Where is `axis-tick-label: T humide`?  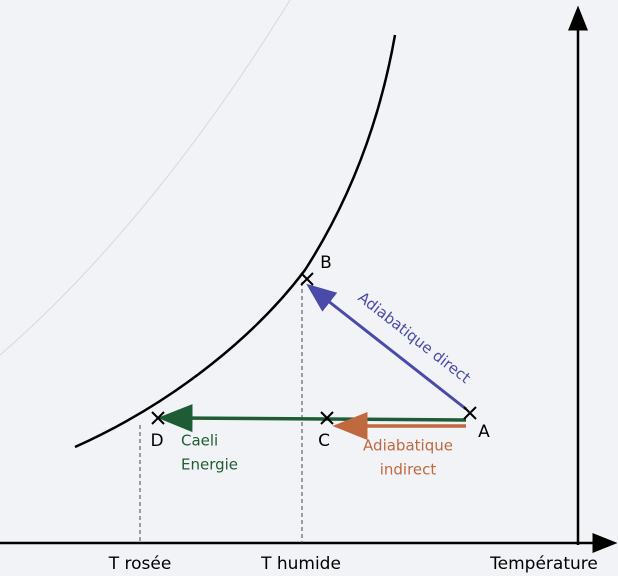
axis-tick-label: T humide is located at coordinates (300, 564).